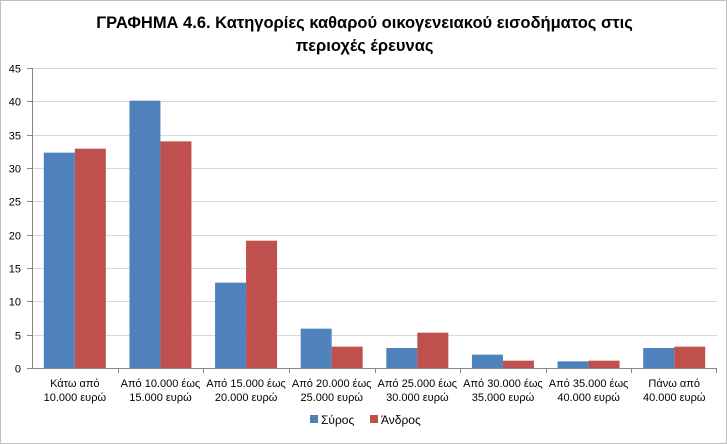  What do you see at coordinates (314, 419) in the screenshot?
I see `legend-swatch-syros` at bounding box center [314, 419].